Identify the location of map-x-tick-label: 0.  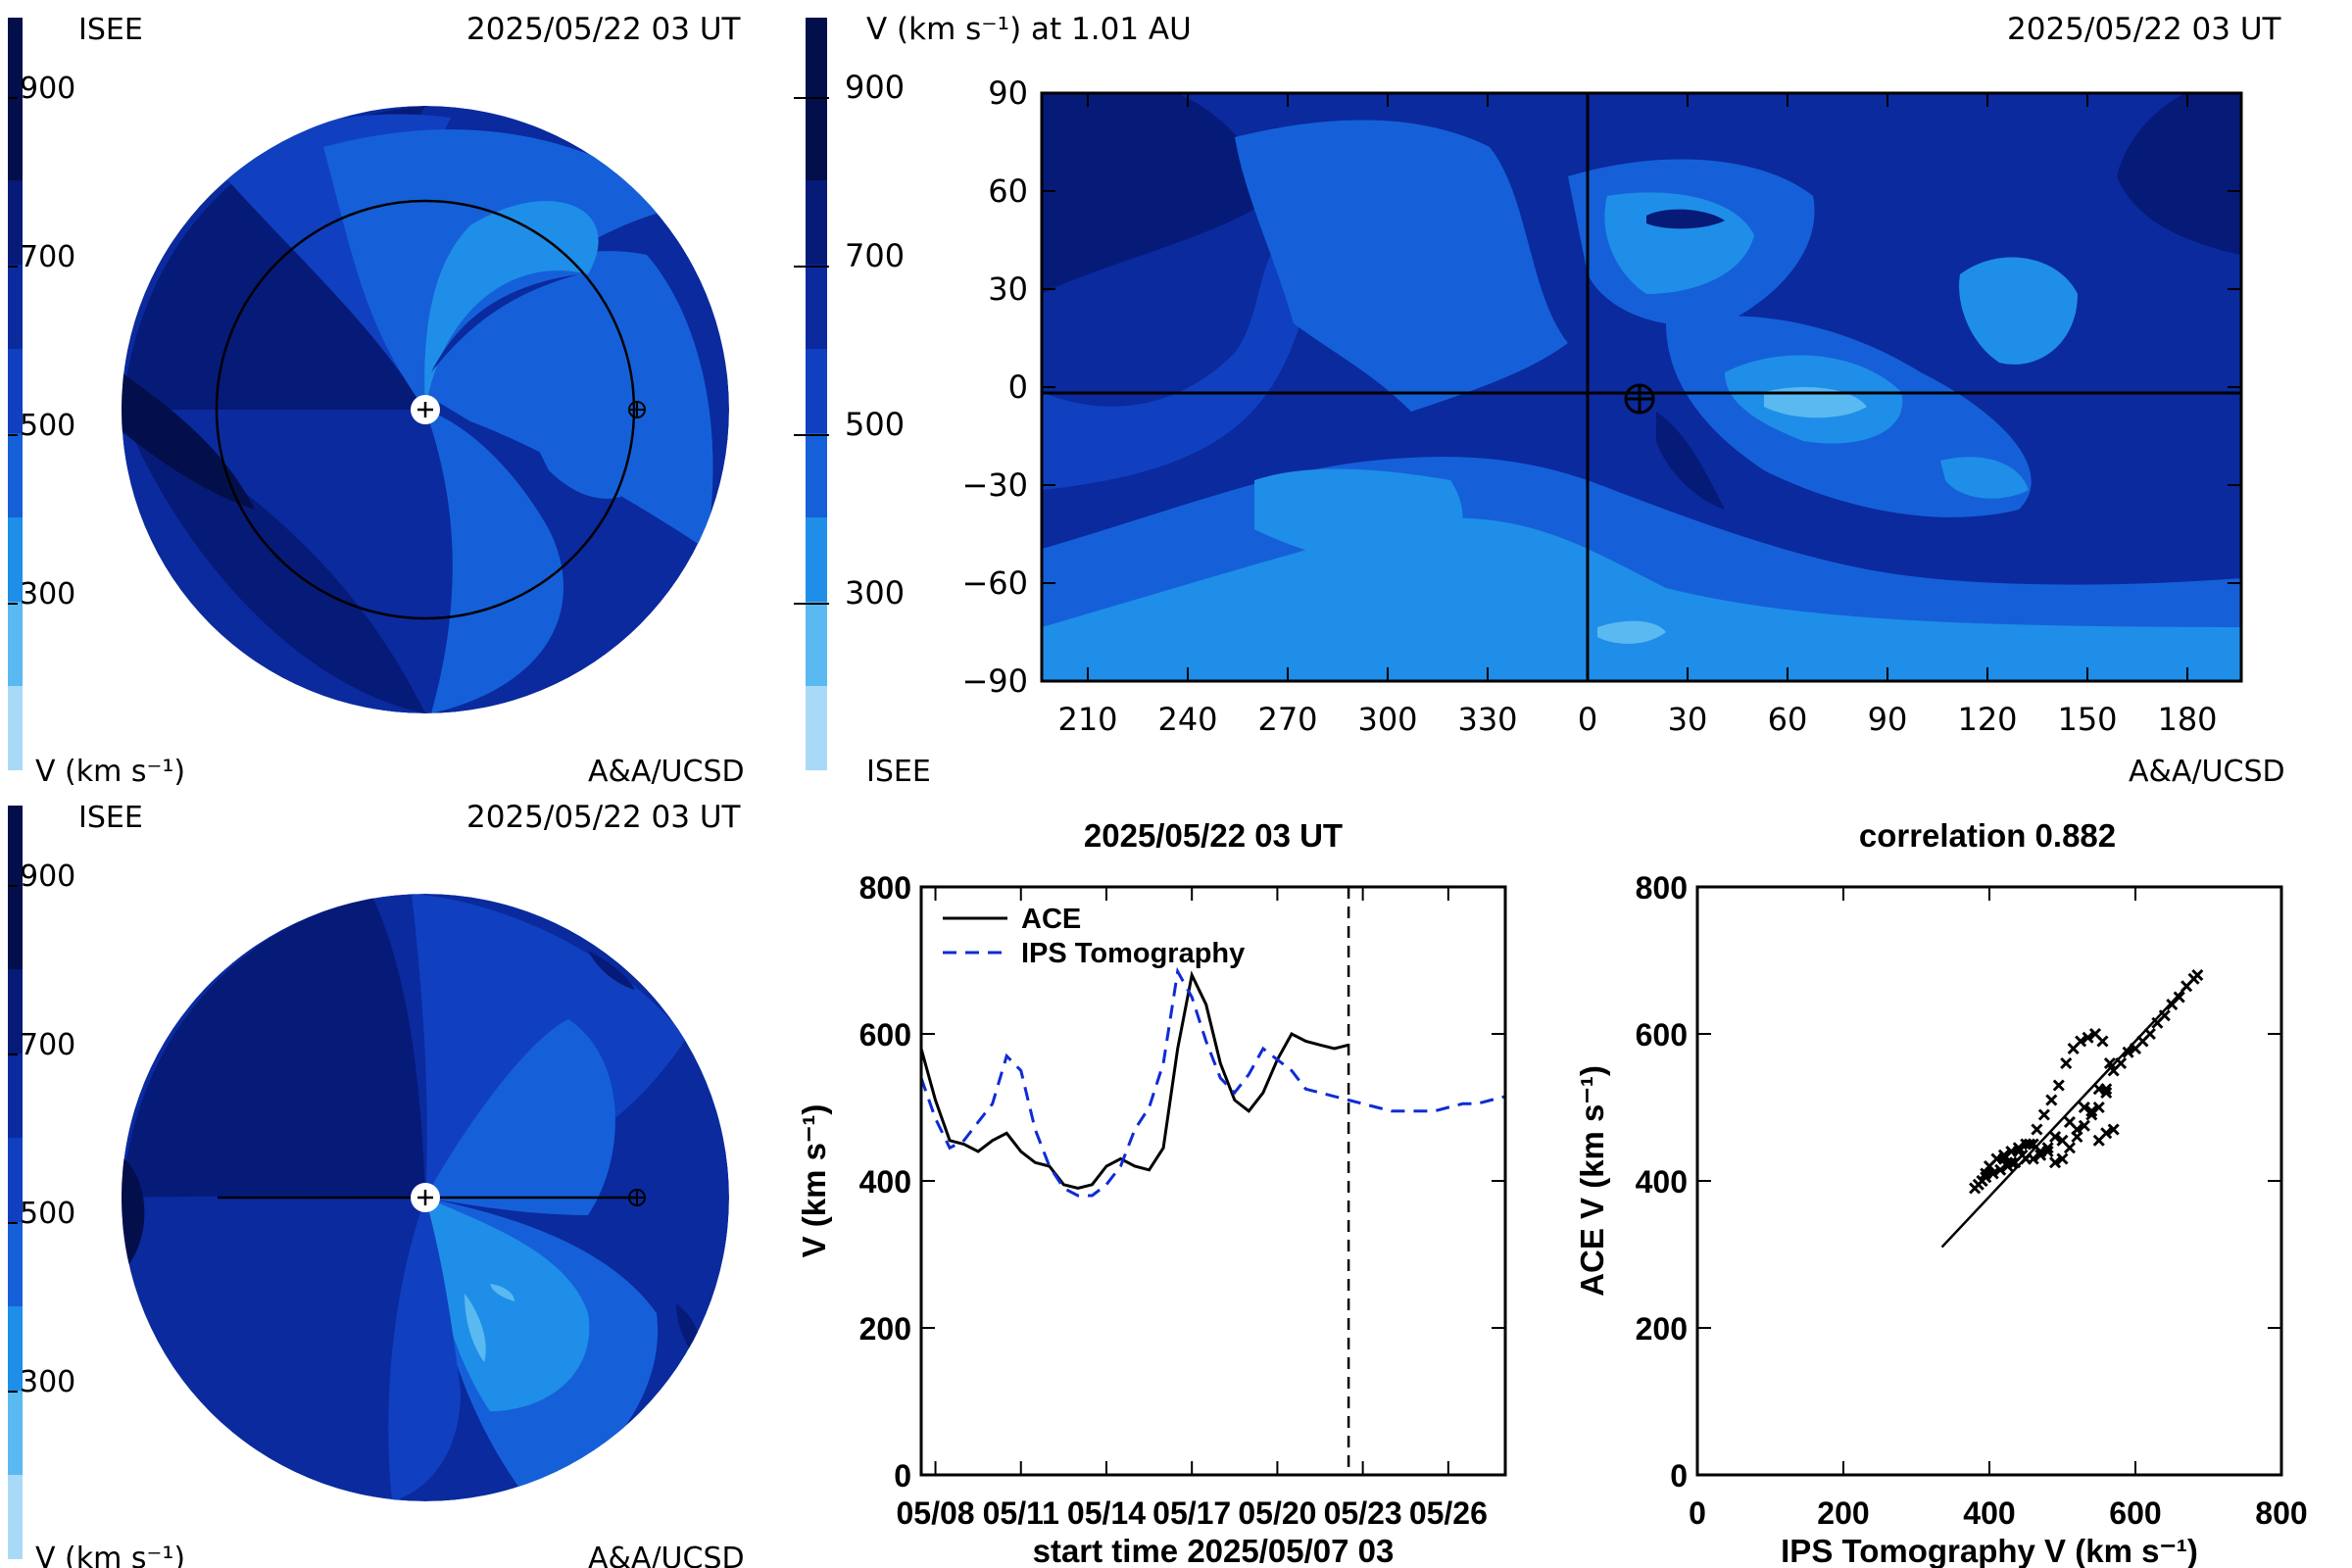
(1587, 720).